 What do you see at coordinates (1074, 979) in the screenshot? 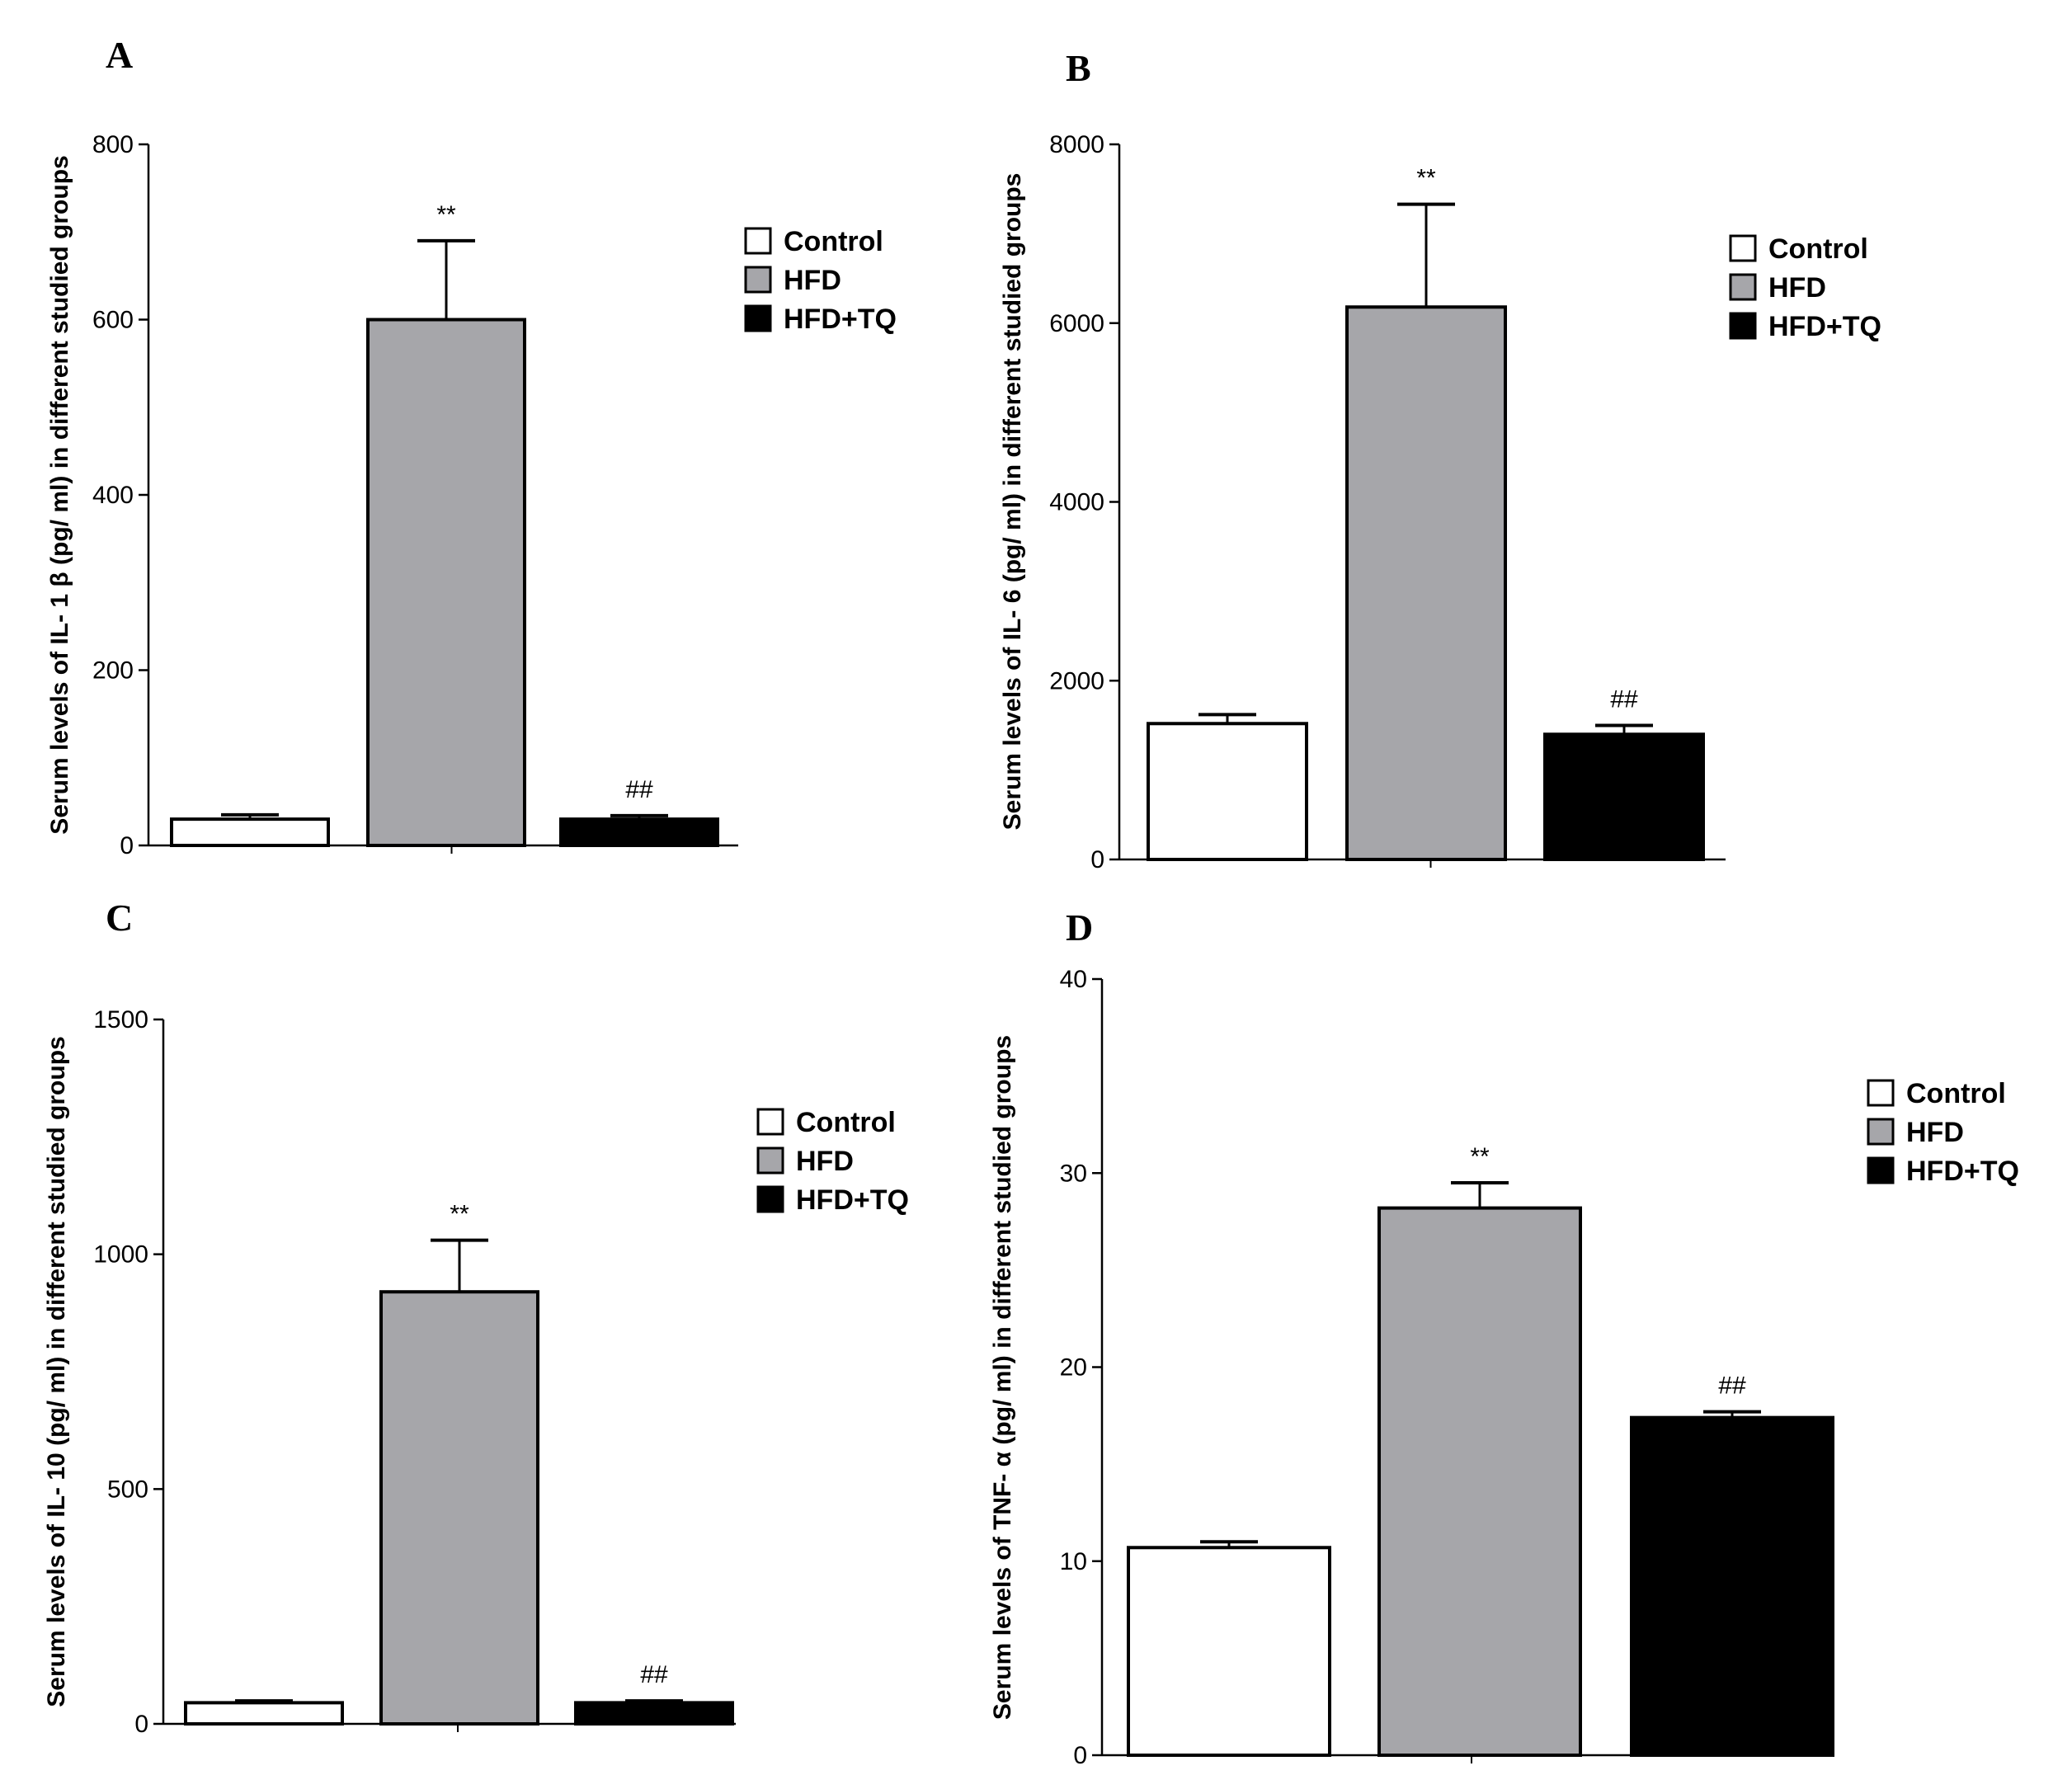
I see `y-tick-label: 40` at bounding box center [1074, 979].